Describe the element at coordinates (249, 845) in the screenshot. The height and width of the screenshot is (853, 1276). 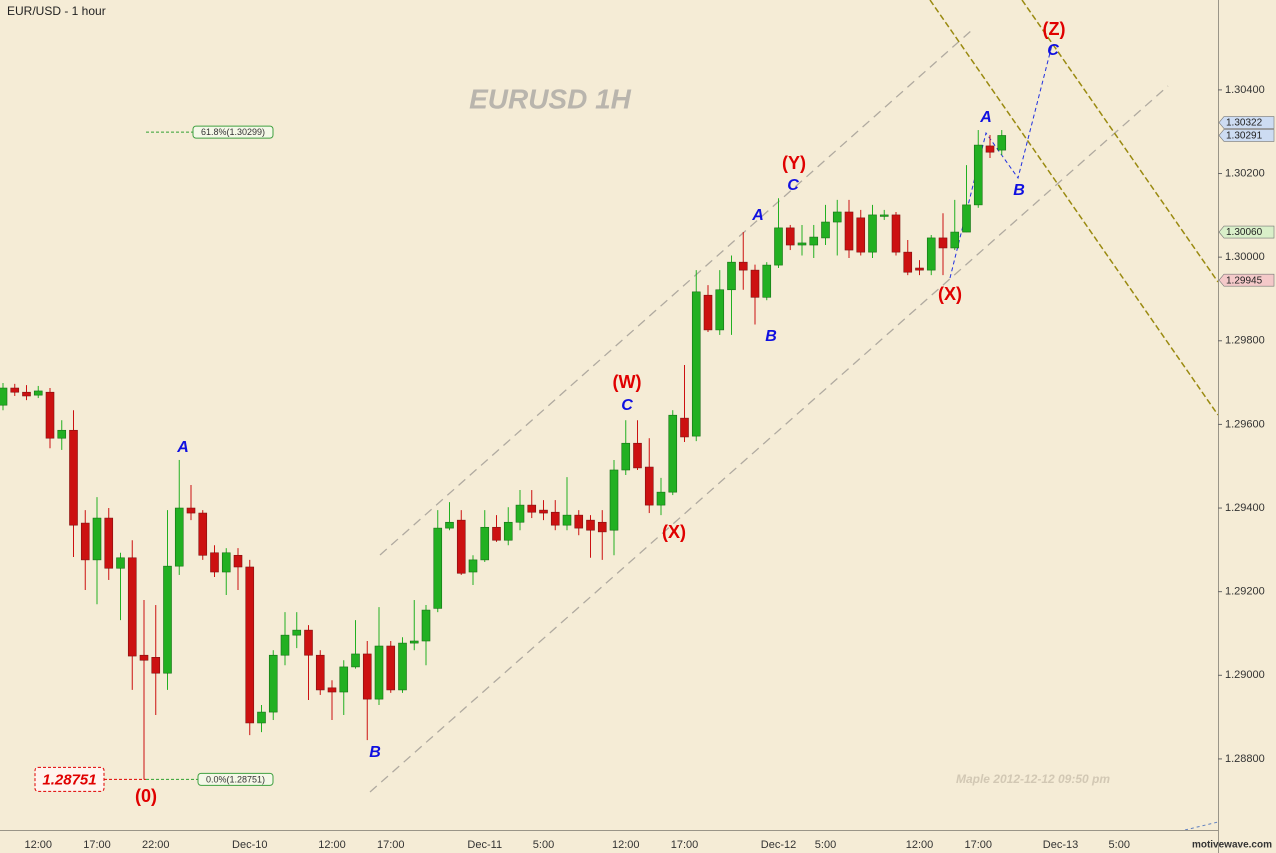
I see `x-tick-label: Dec-10` at that location.